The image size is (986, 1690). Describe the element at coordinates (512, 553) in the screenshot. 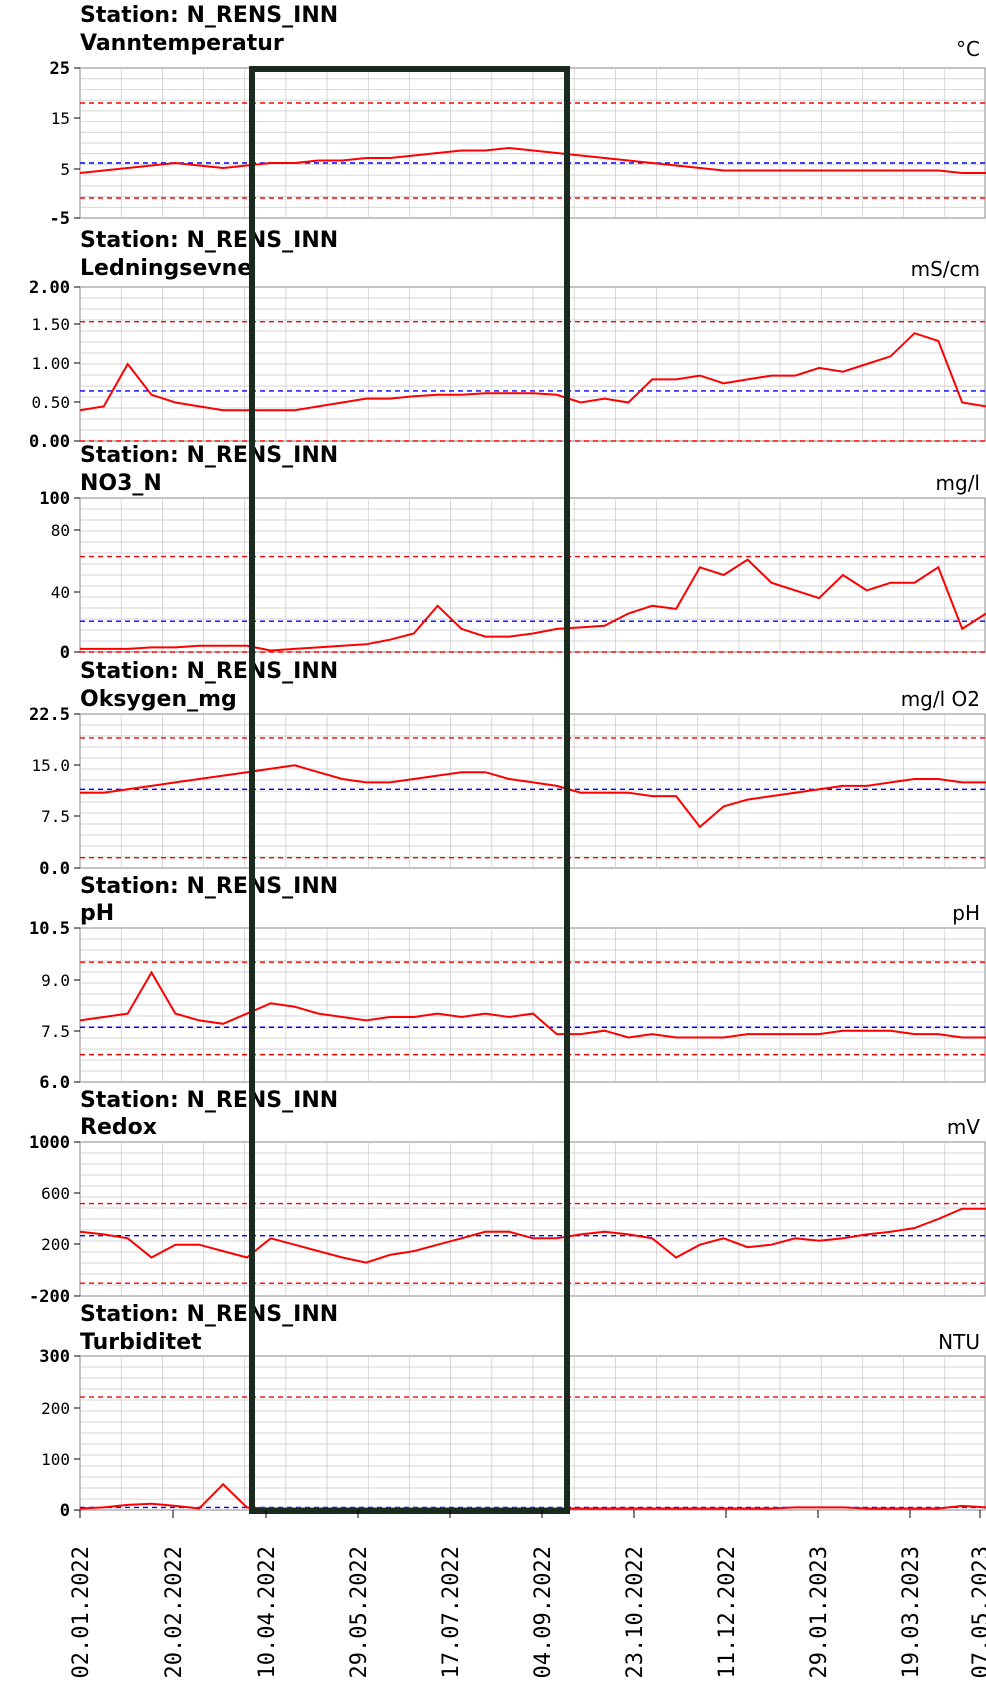

I see `panel-3: Station: N_RENS_INN NO3_N mg/l 100 80 40 0` at that location.